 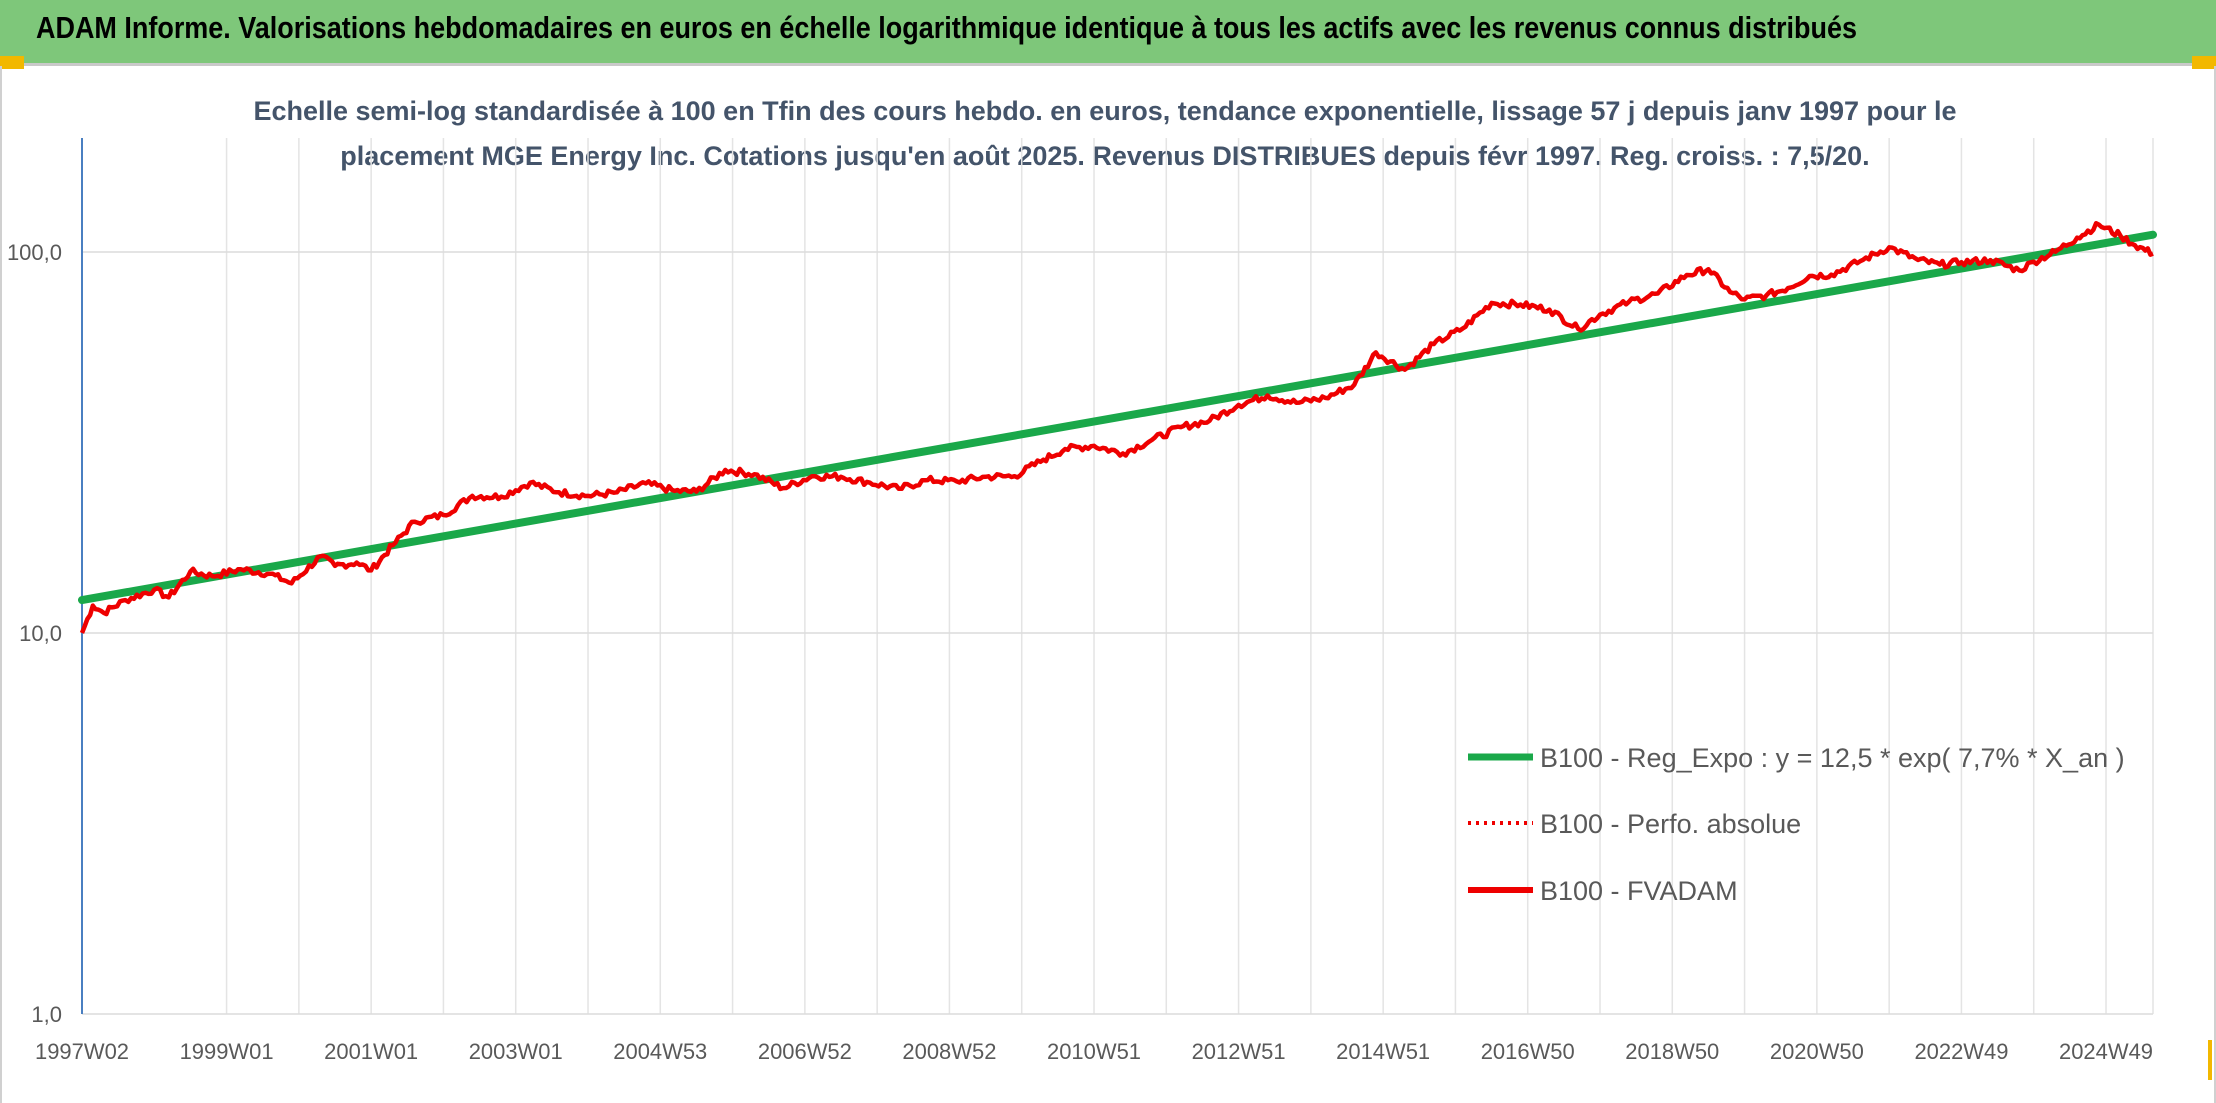 I want to click on x-tick-label: 1997W02, so click(x=82, y=1051).